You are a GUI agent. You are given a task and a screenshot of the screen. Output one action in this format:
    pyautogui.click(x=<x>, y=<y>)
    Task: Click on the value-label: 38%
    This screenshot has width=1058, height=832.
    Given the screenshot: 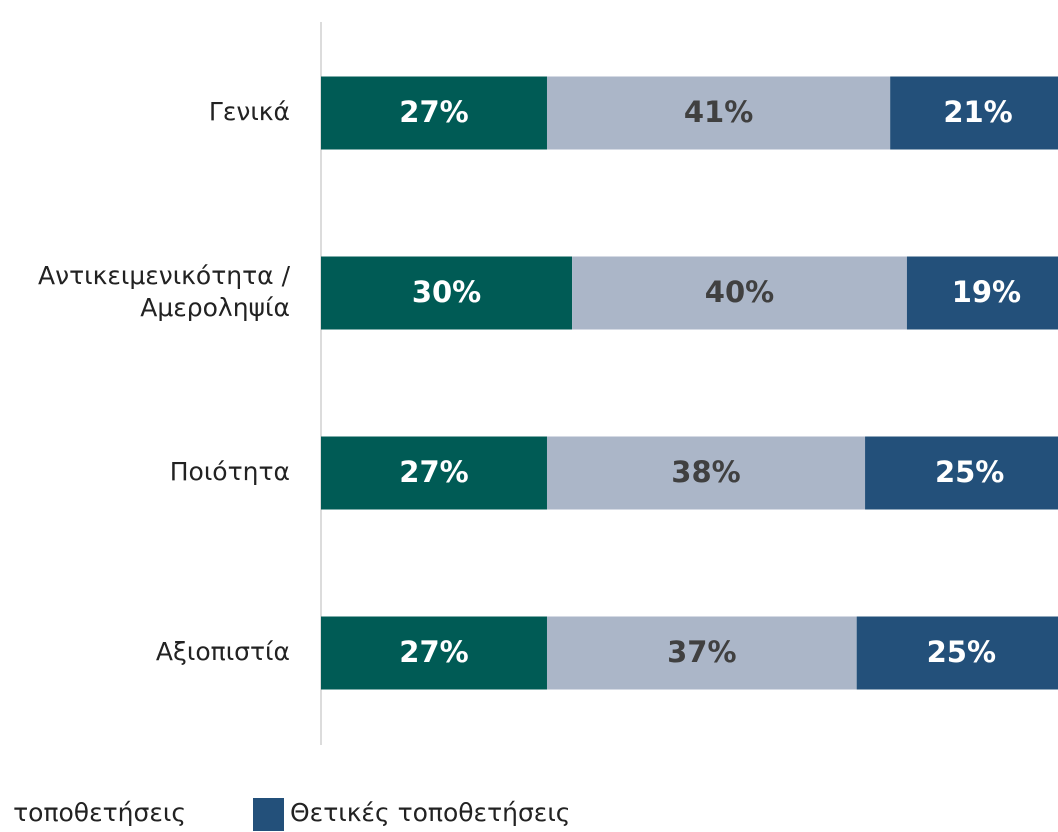 What is the action you would take?
    pyautogui.click(x=705, y=472)
    